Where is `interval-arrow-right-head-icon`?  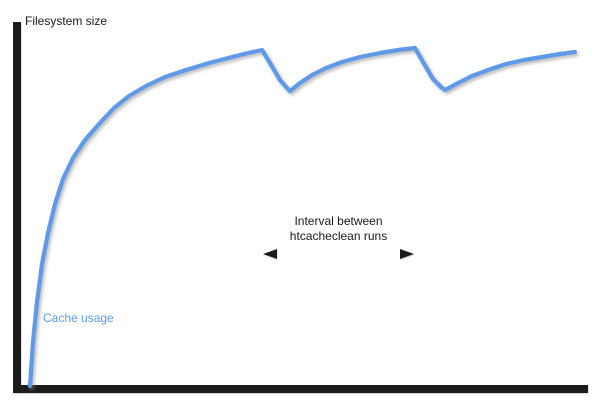 interval-arrow-right-head-icon is located at coordinates (407, 254).